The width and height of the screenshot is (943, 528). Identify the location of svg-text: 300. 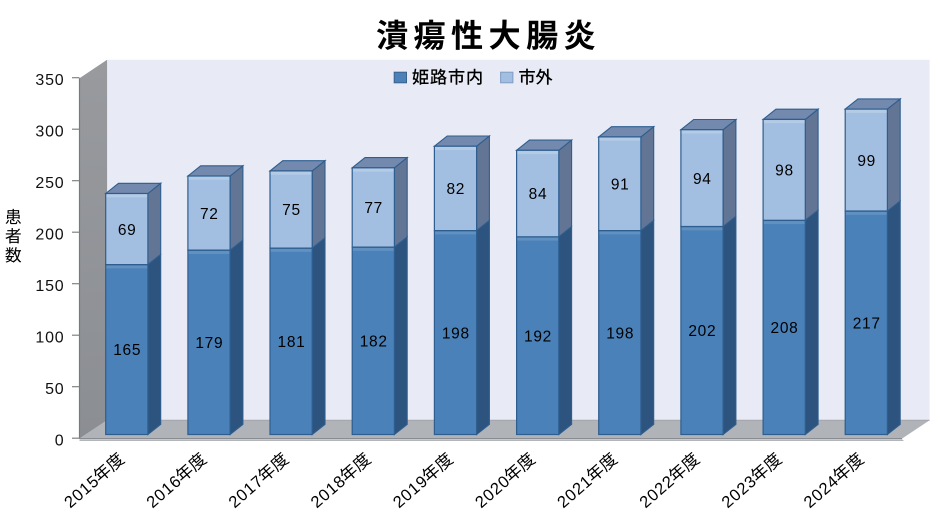
(49, 132).